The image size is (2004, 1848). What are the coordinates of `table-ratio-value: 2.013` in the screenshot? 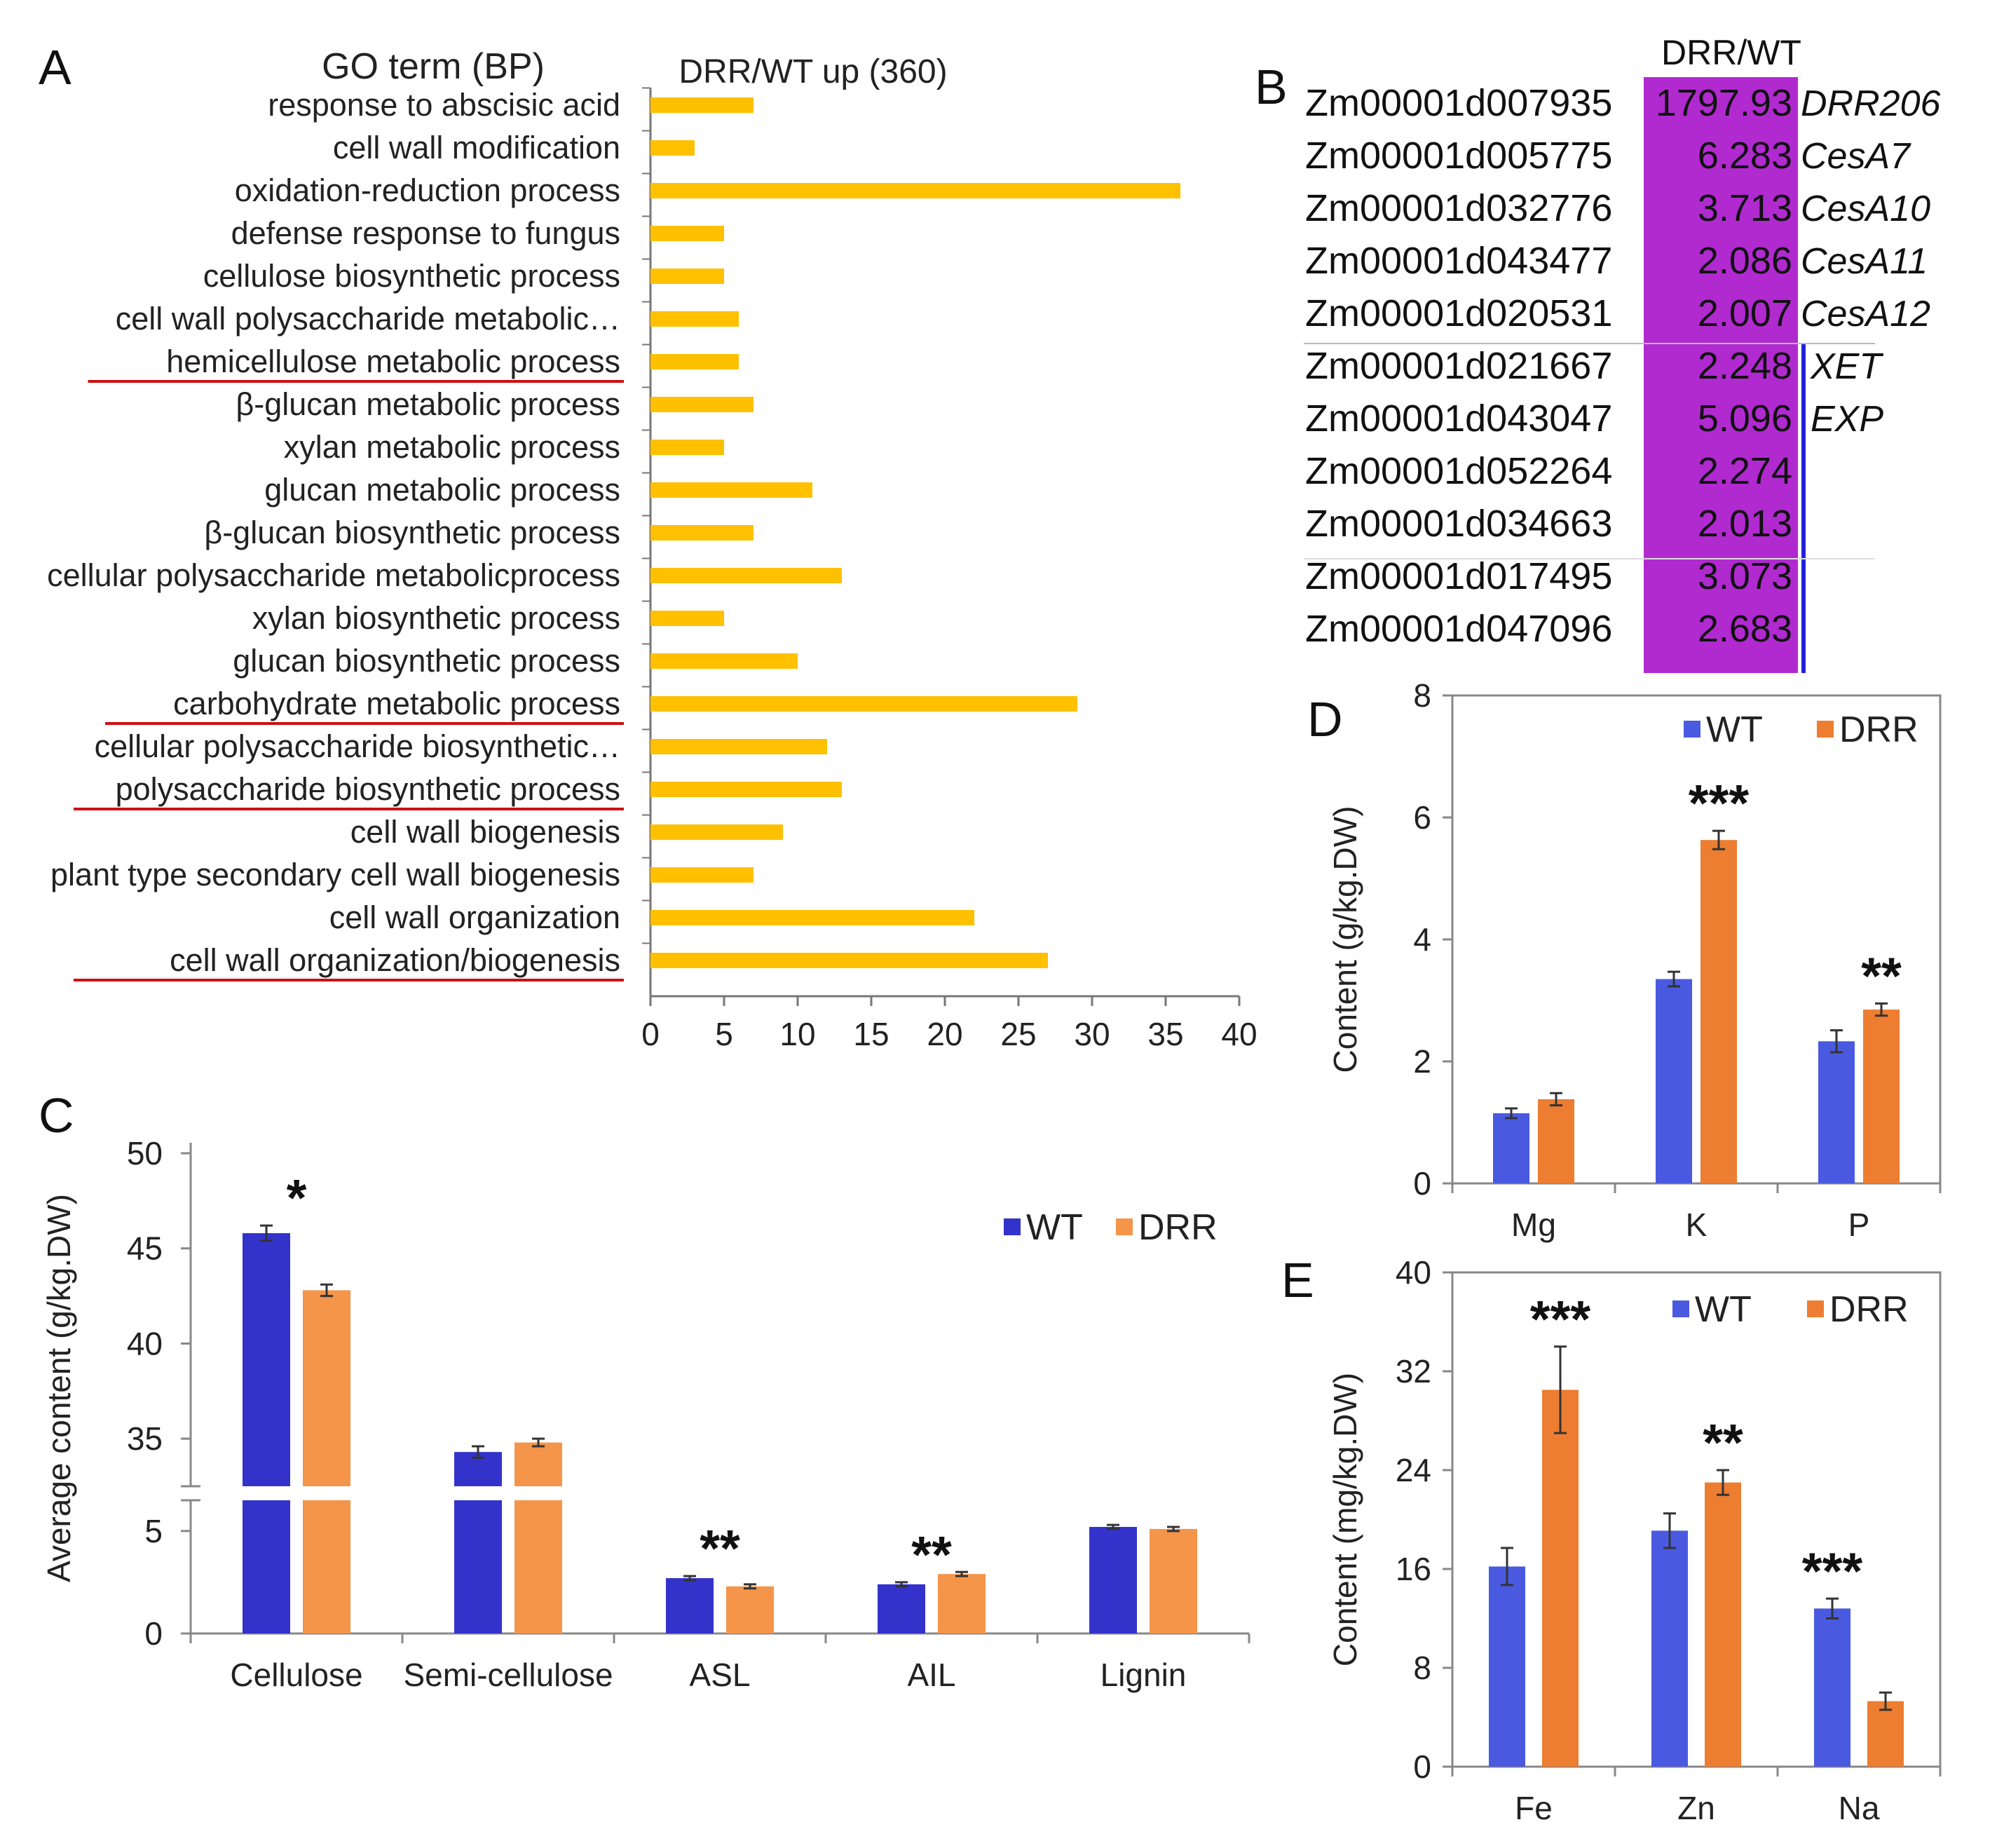 It's located at (1745, 524).